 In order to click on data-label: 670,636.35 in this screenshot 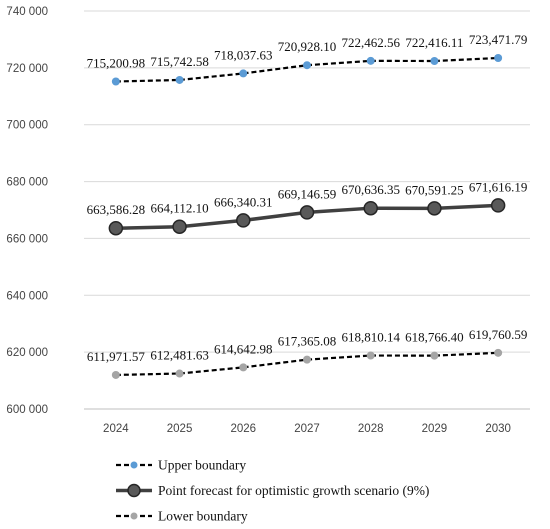, I will do `click(370, 189)`.